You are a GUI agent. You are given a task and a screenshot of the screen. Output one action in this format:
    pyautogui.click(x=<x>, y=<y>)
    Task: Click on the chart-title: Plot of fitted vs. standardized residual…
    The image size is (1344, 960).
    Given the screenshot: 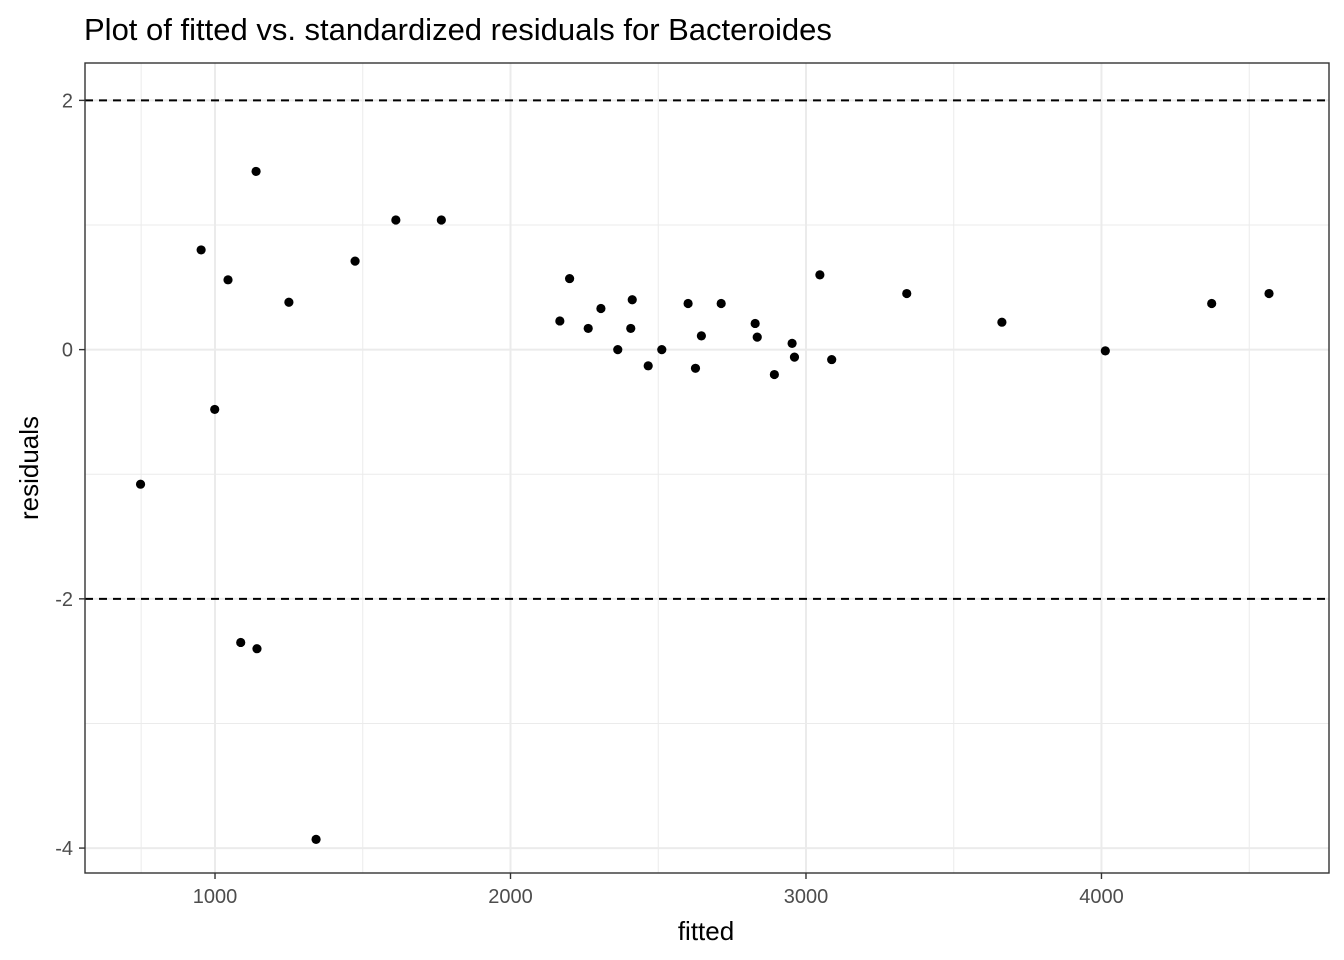 What is the action you would take?
    pyautogui.click(x=458, y=29)
    